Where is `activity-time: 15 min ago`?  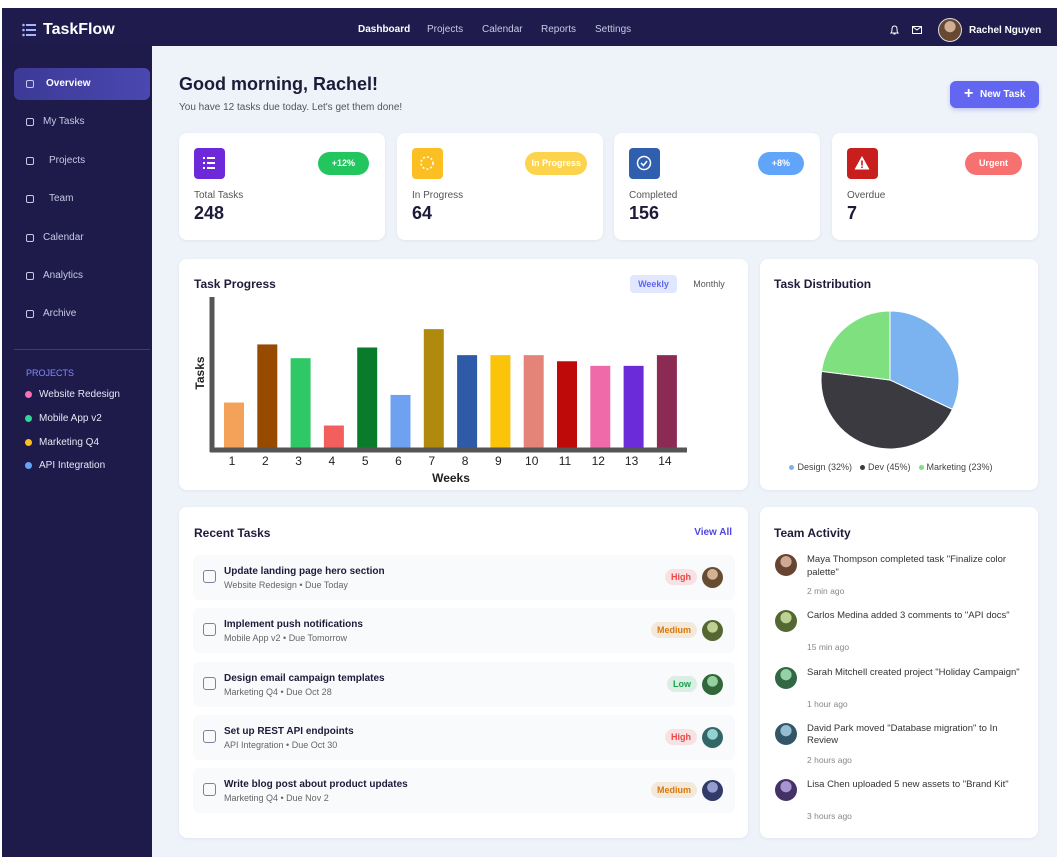
activity-time: 15 min ago is located at coordinates (828, 647).